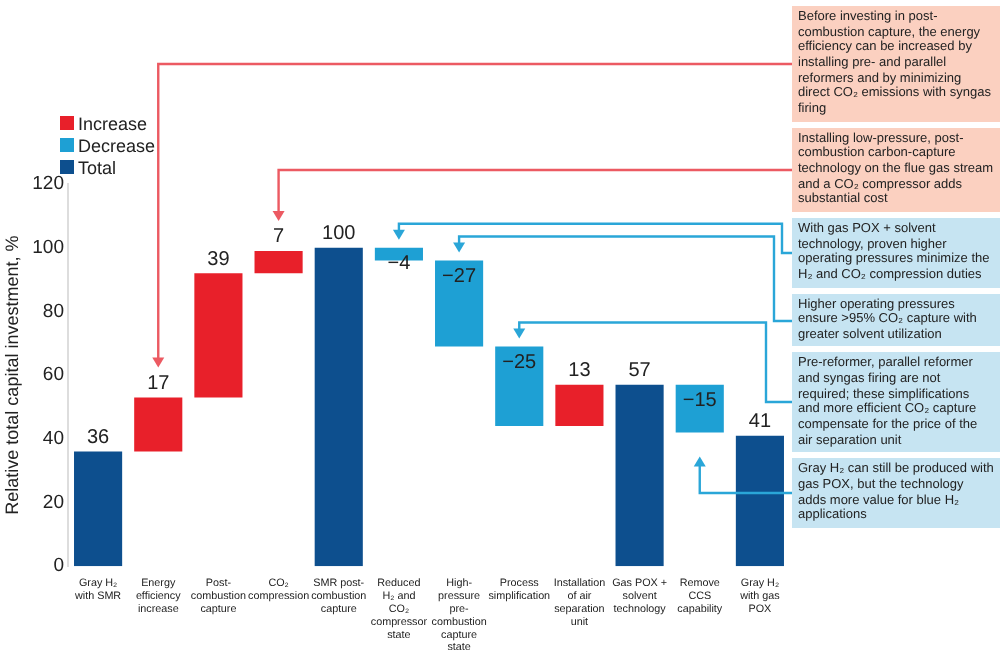 The image size is (1000, 668). What do you see at coordinates (219, 259) in the screenshot?
I see `data-label: 39` at bounding box center [219, 259].